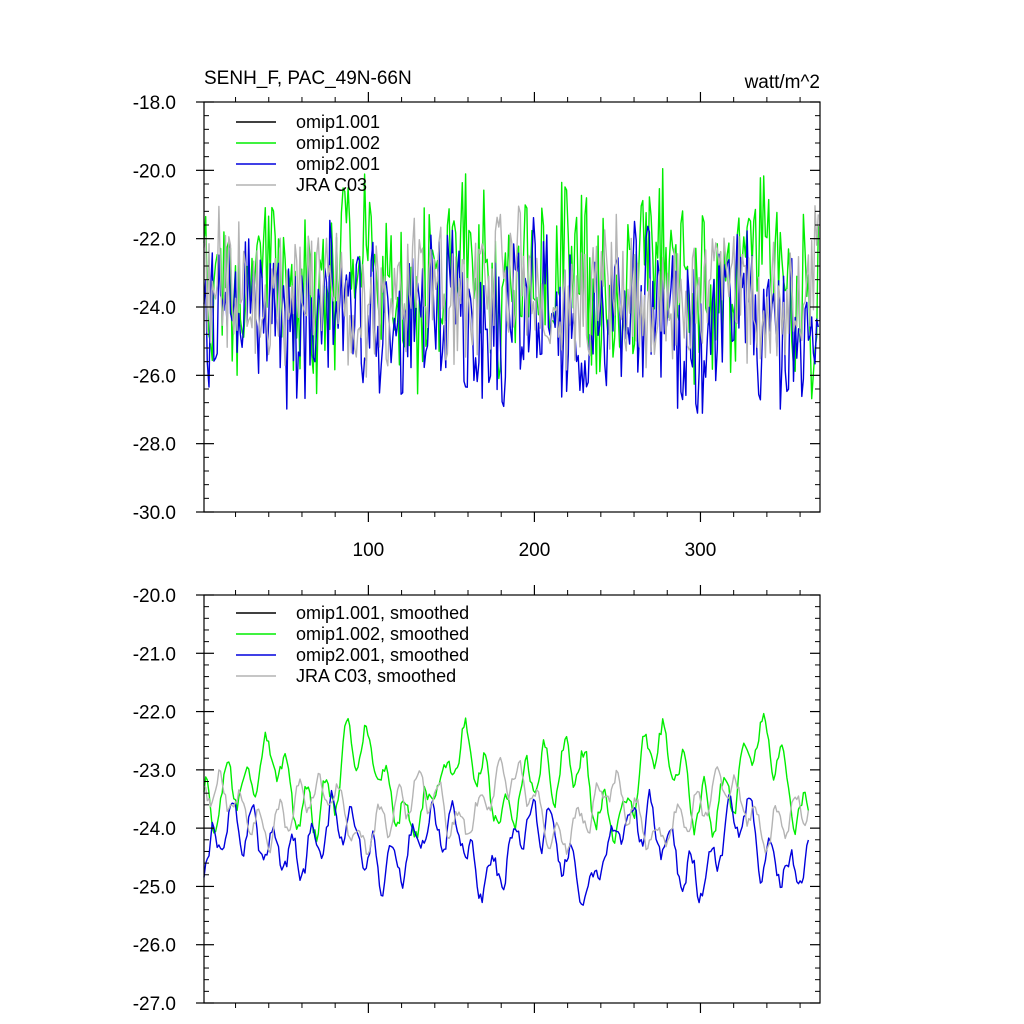  I want to click on legend-label: JRA C03, smoothed, so click(376, 676).